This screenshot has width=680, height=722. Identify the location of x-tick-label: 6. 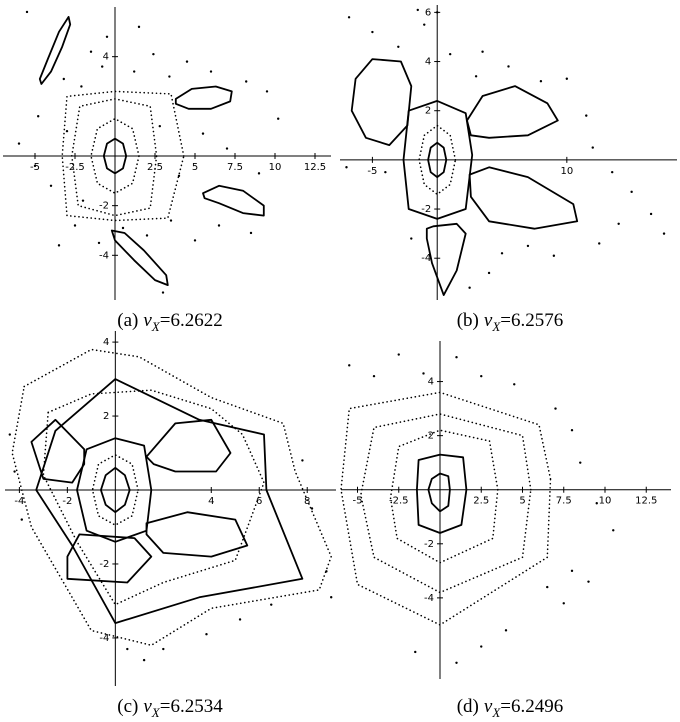
(259, 501).